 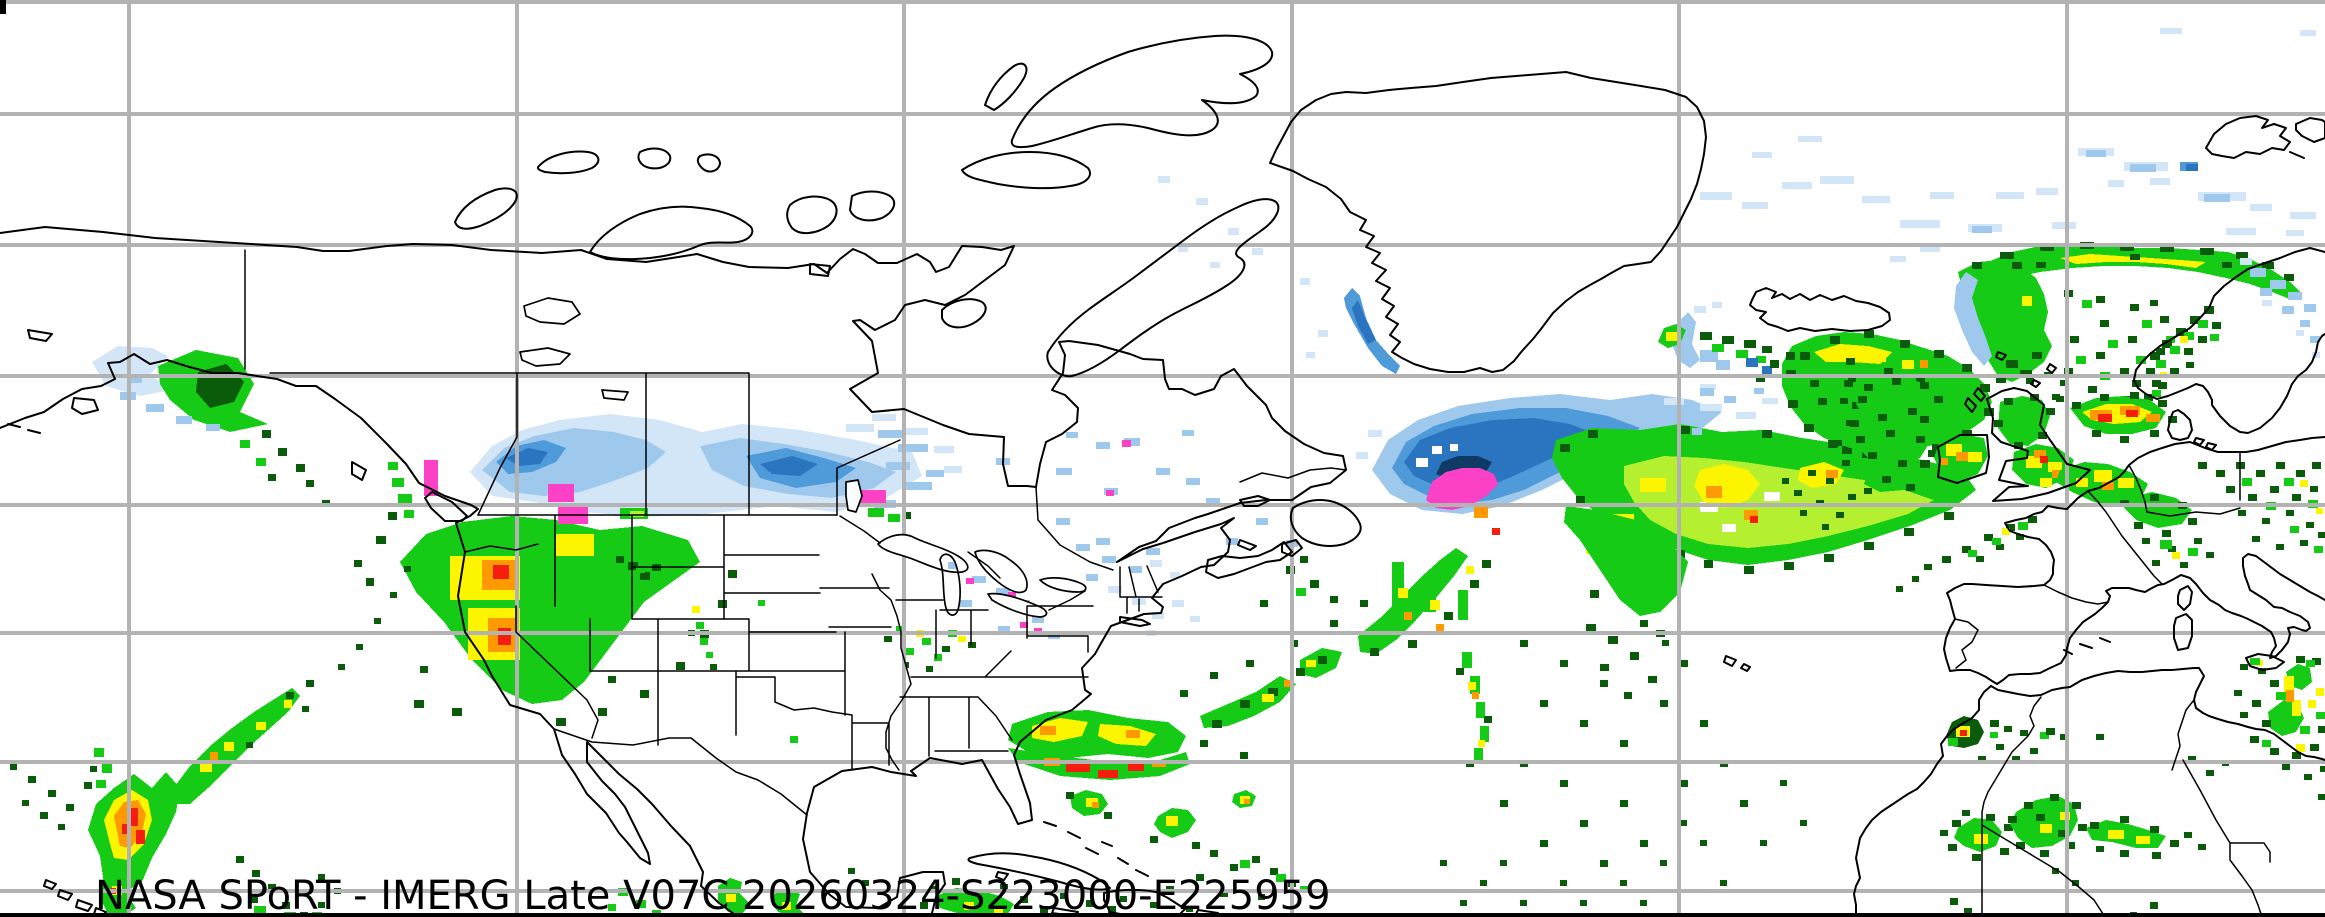 What do you see at coordinates (2014, 426) in the screenshot?
I see `coastline-uk-ireland` at bounding box center [2014, 426].